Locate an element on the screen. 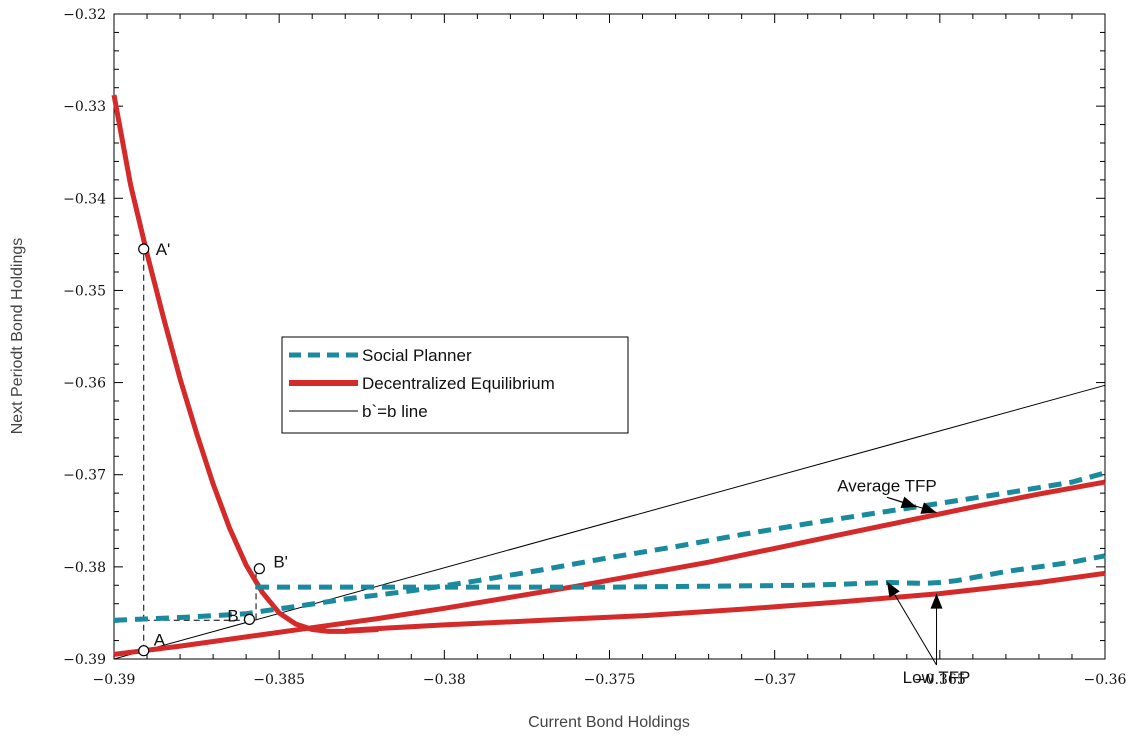  annotation-label: Low TFP is located at coordinates (937, 677).